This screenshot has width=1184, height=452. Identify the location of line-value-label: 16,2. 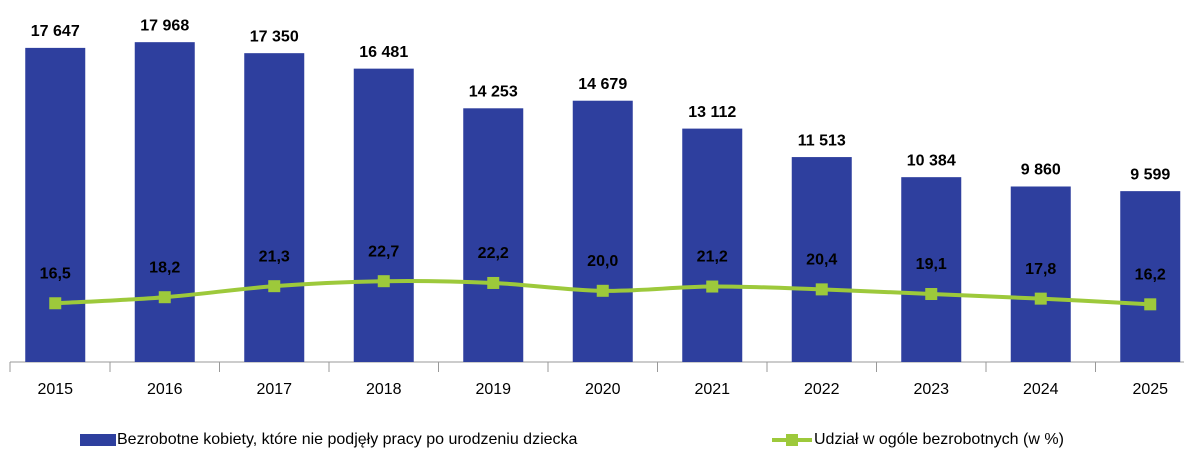
(1150, 275).